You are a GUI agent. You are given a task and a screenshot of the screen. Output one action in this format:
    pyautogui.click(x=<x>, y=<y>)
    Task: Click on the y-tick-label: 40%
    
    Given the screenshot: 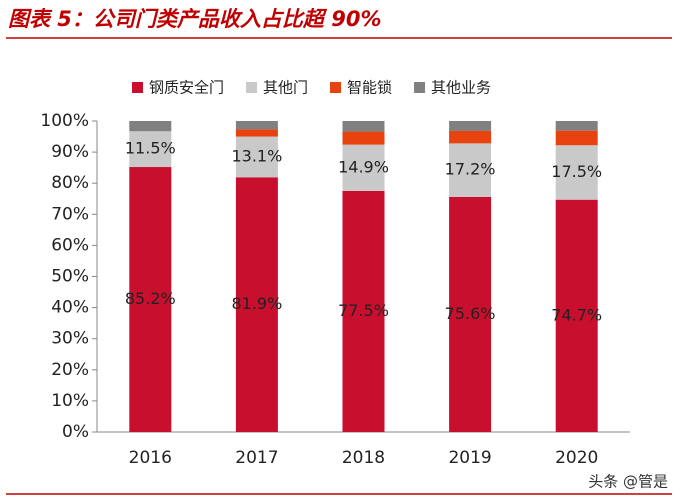 What is the action you would take?
    pyautogui.click(x=70, y=308)
    